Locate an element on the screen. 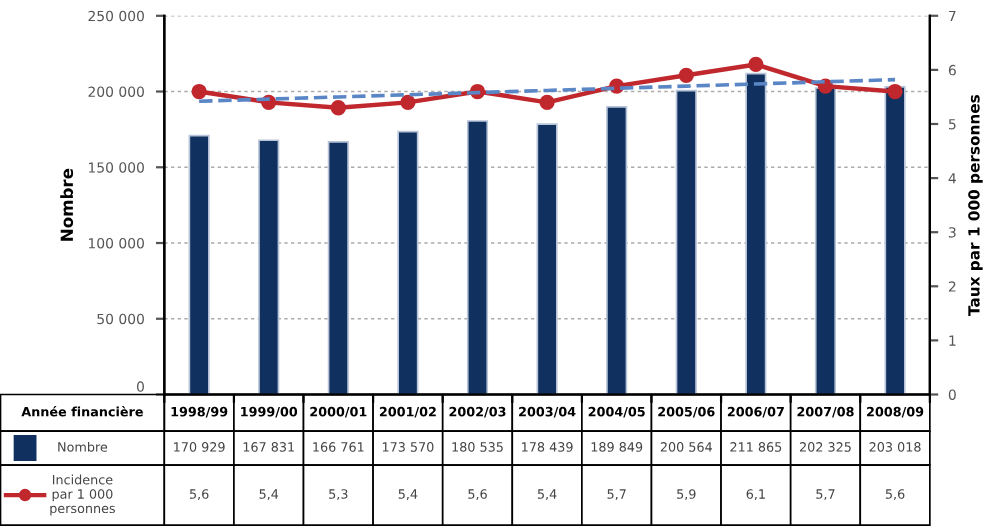  y-axis-title: Nombre is located at coordinates (67, 204).